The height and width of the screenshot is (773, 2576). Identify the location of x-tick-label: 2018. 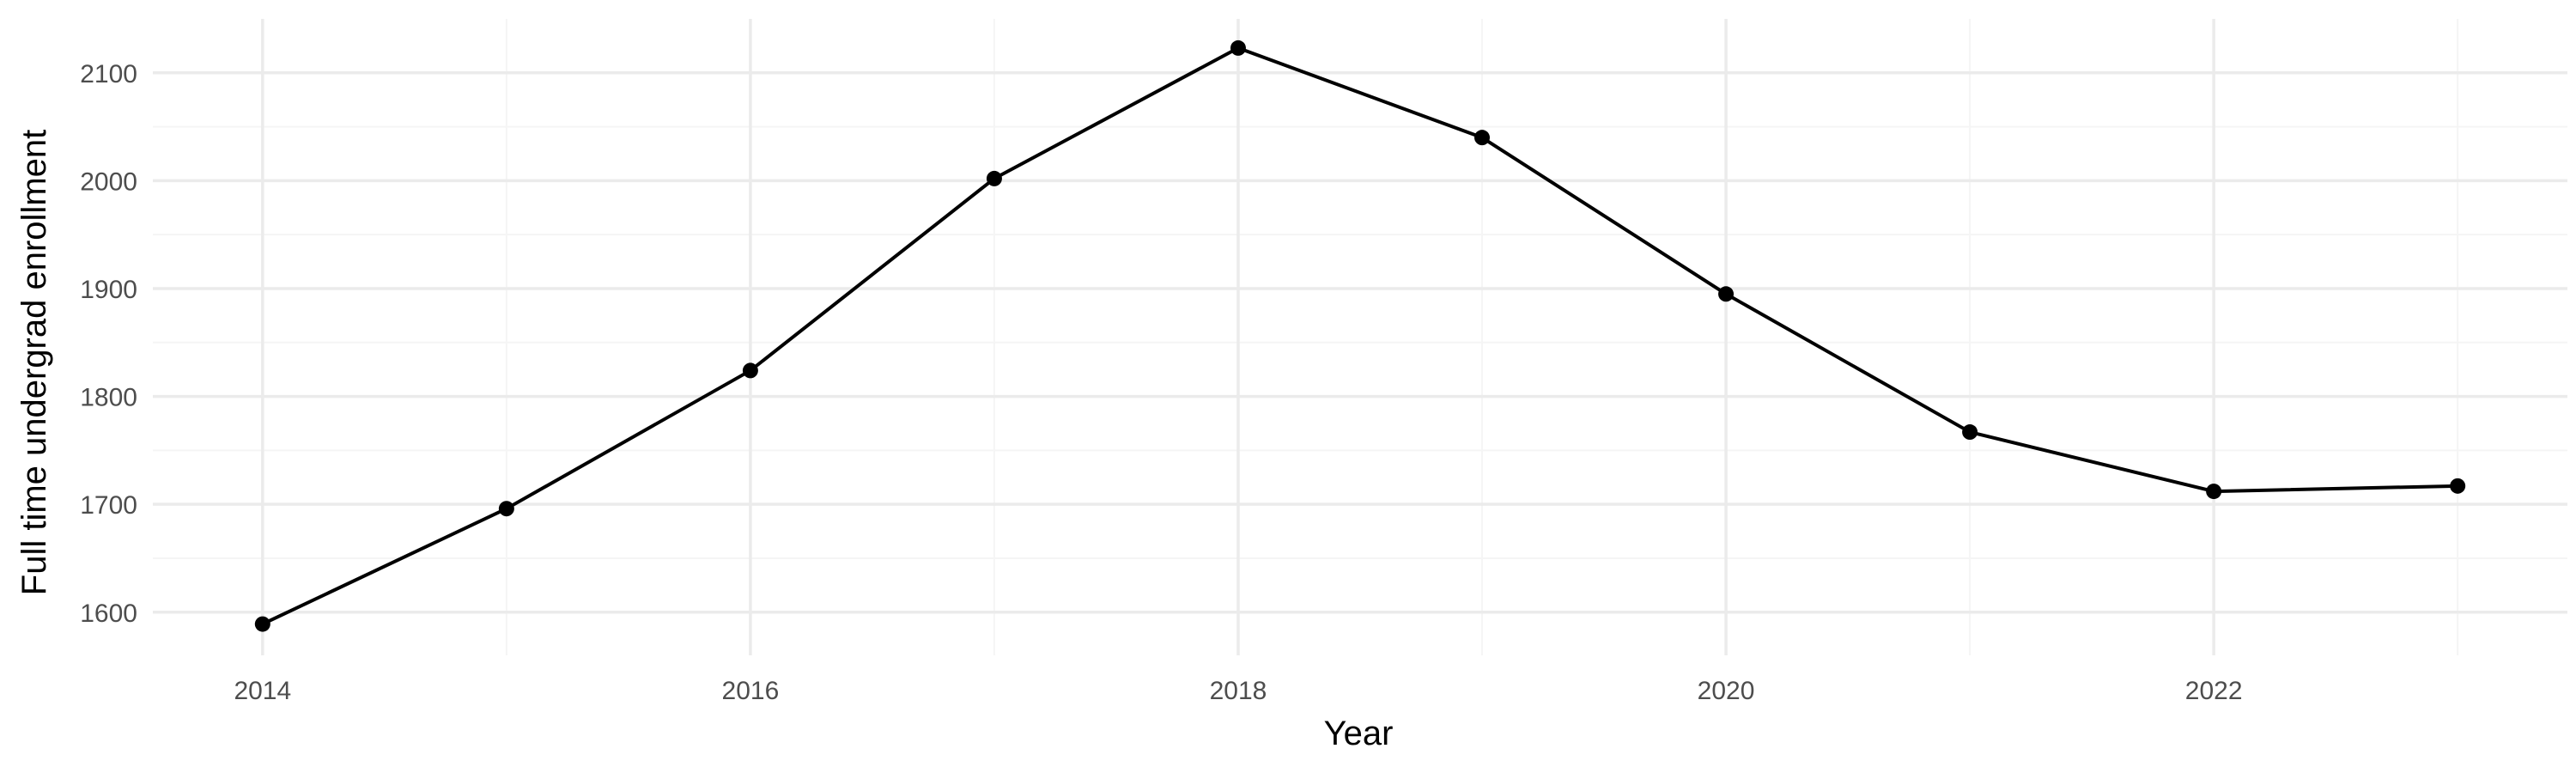
(1239, 691).